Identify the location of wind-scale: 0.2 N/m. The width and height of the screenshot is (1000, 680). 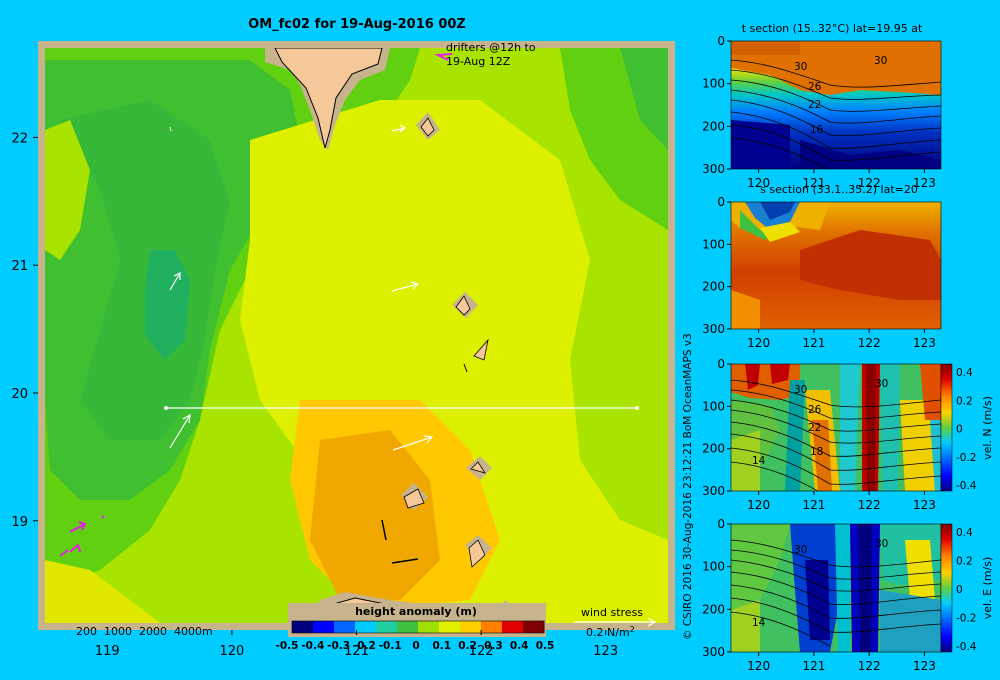
(608, 632).